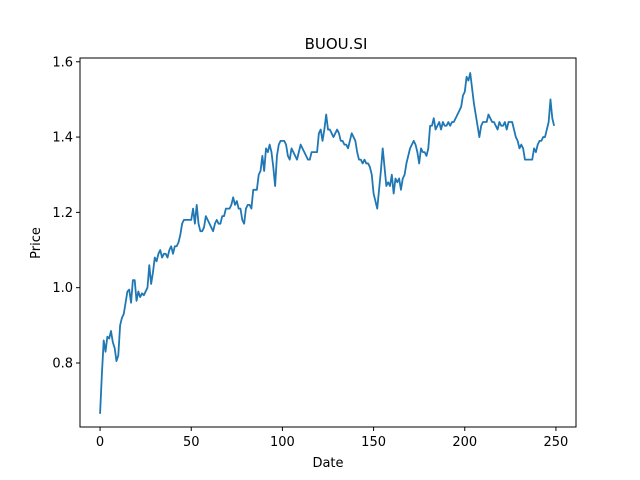  I want to click on y-tick-label: 1.2, so click(62, 213).